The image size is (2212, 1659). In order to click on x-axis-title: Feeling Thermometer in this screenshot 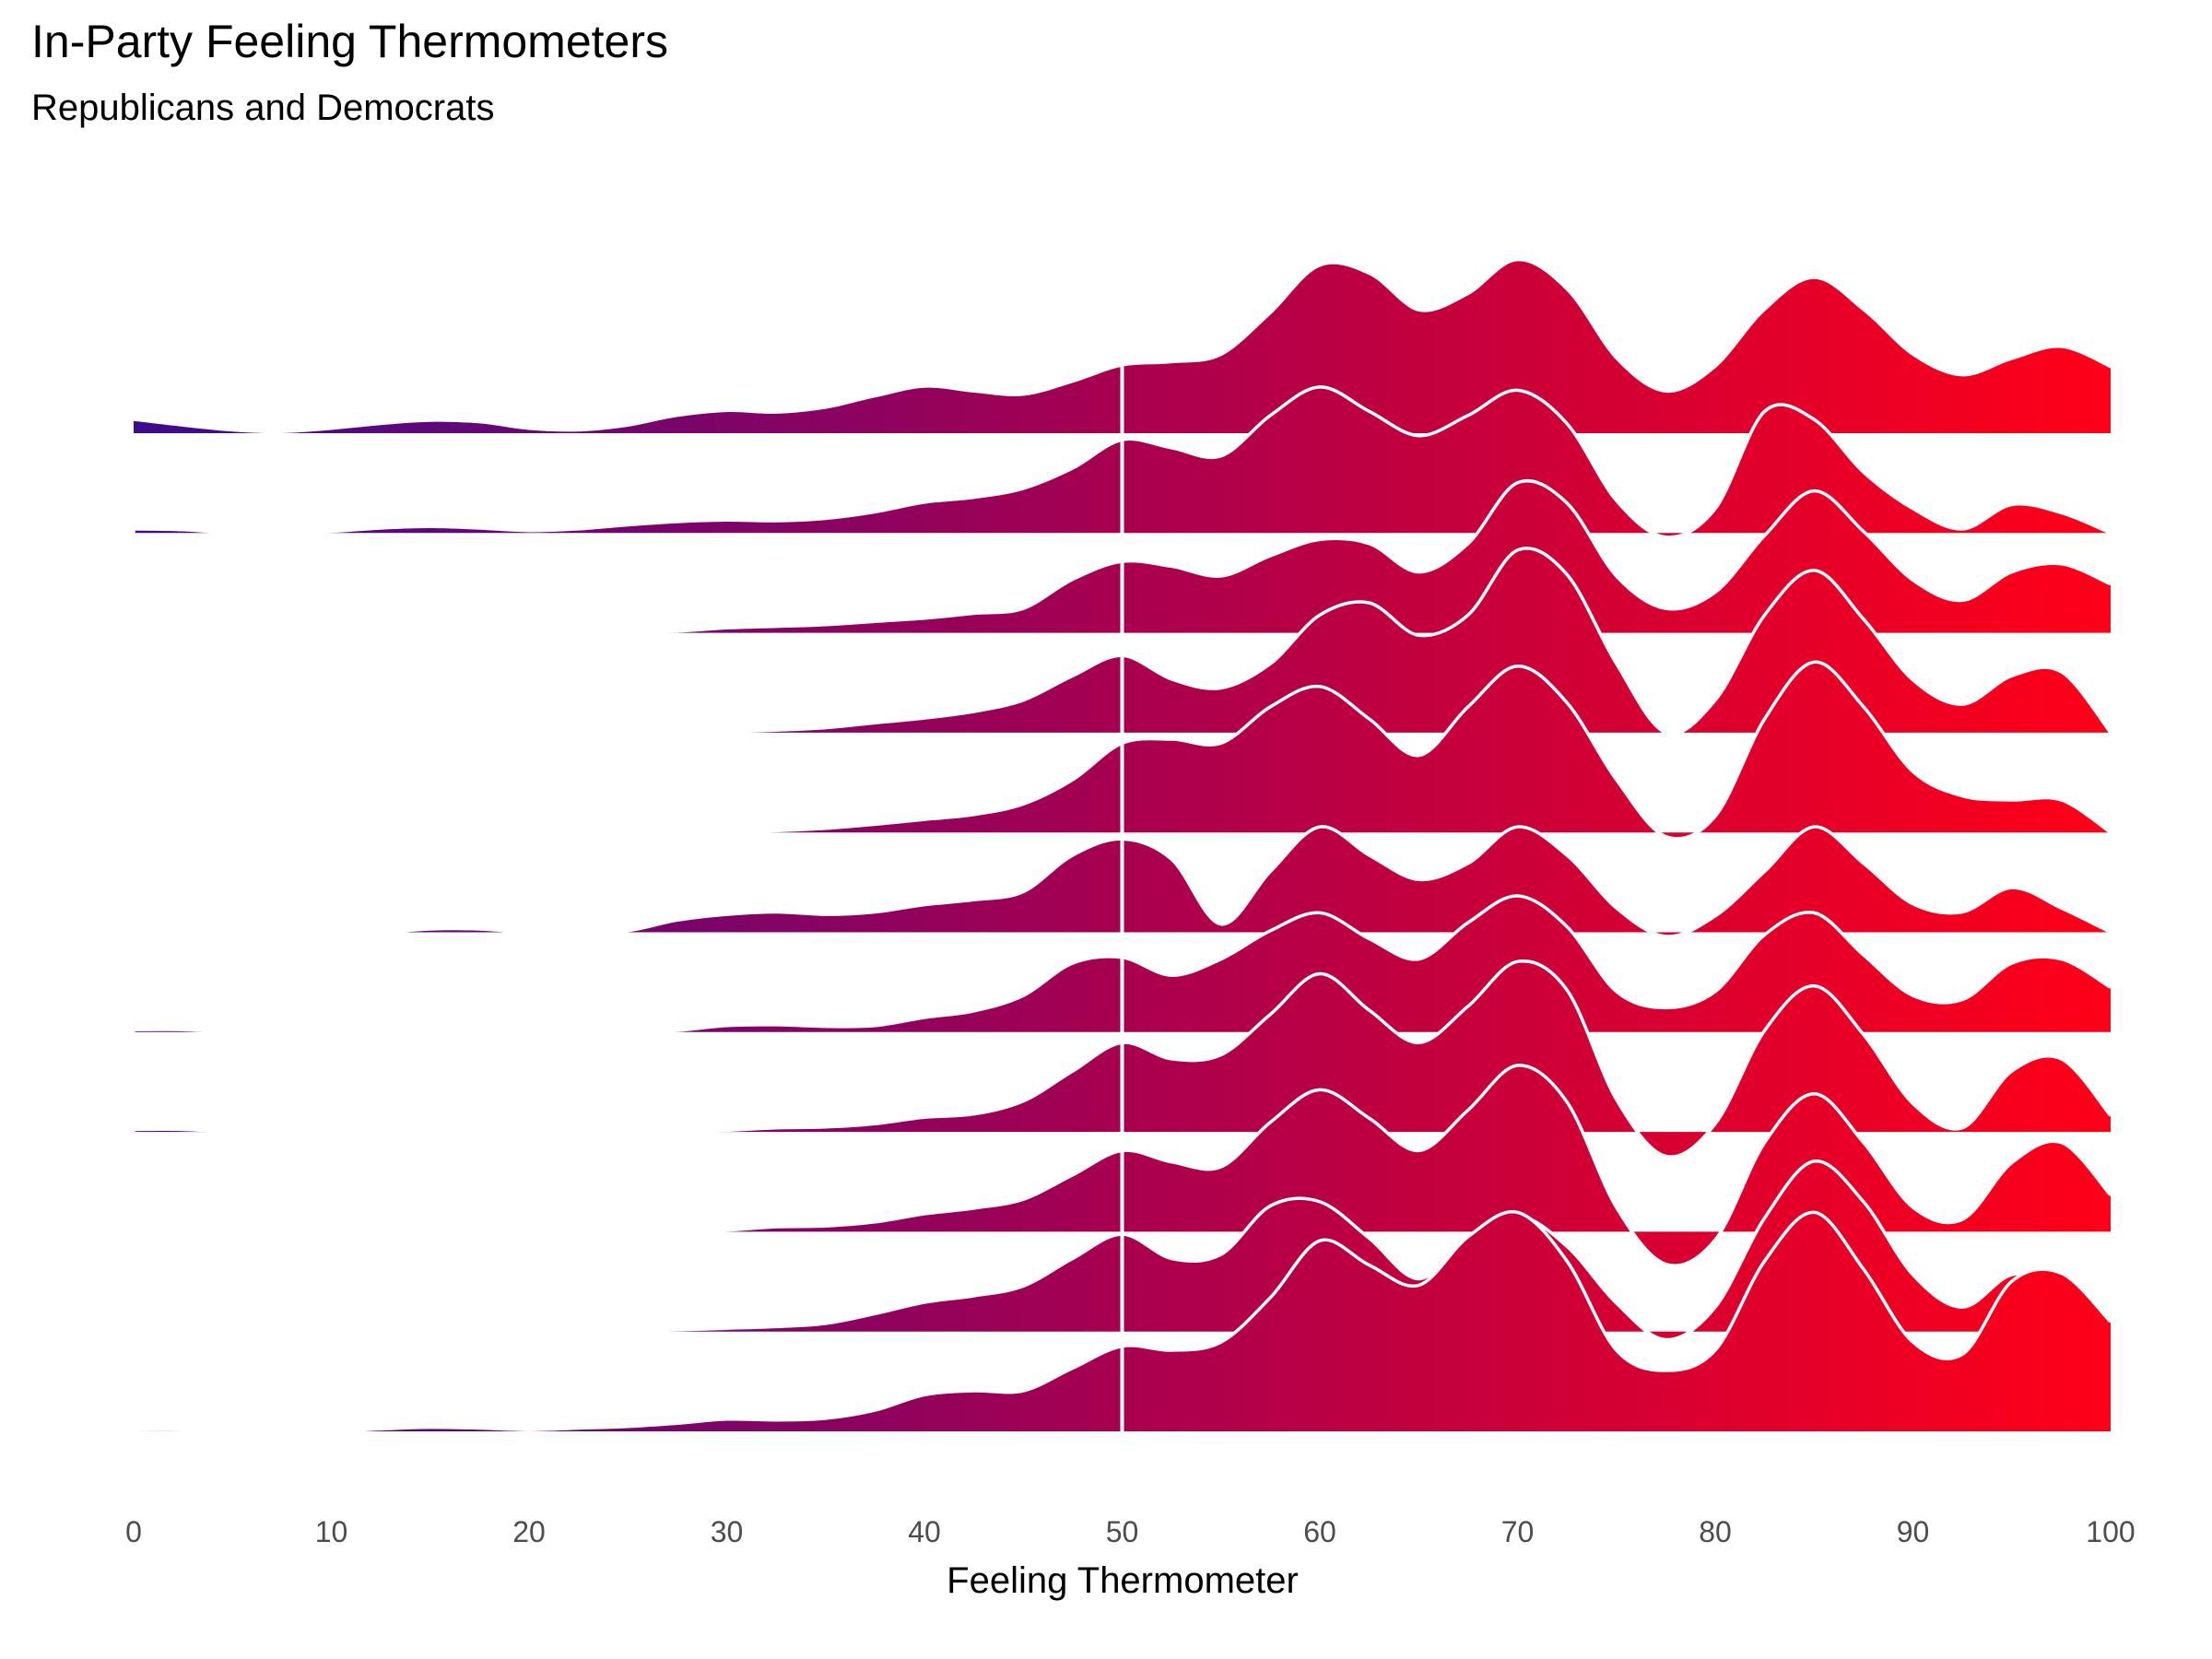, I will do `click(1123, 1580)`.